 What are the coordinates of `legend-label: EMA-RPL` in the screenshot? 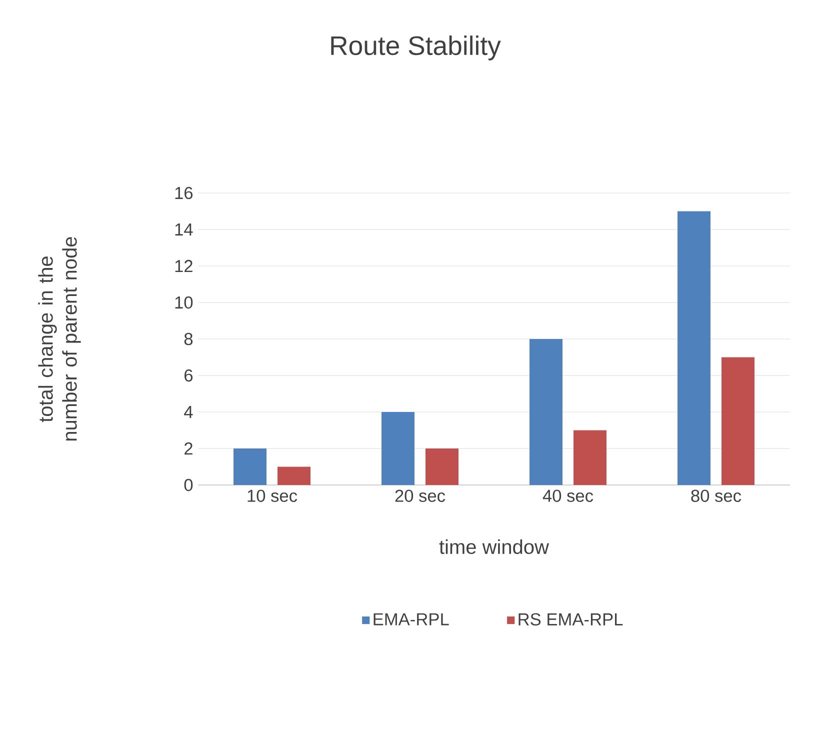 It's located at (411, 619).